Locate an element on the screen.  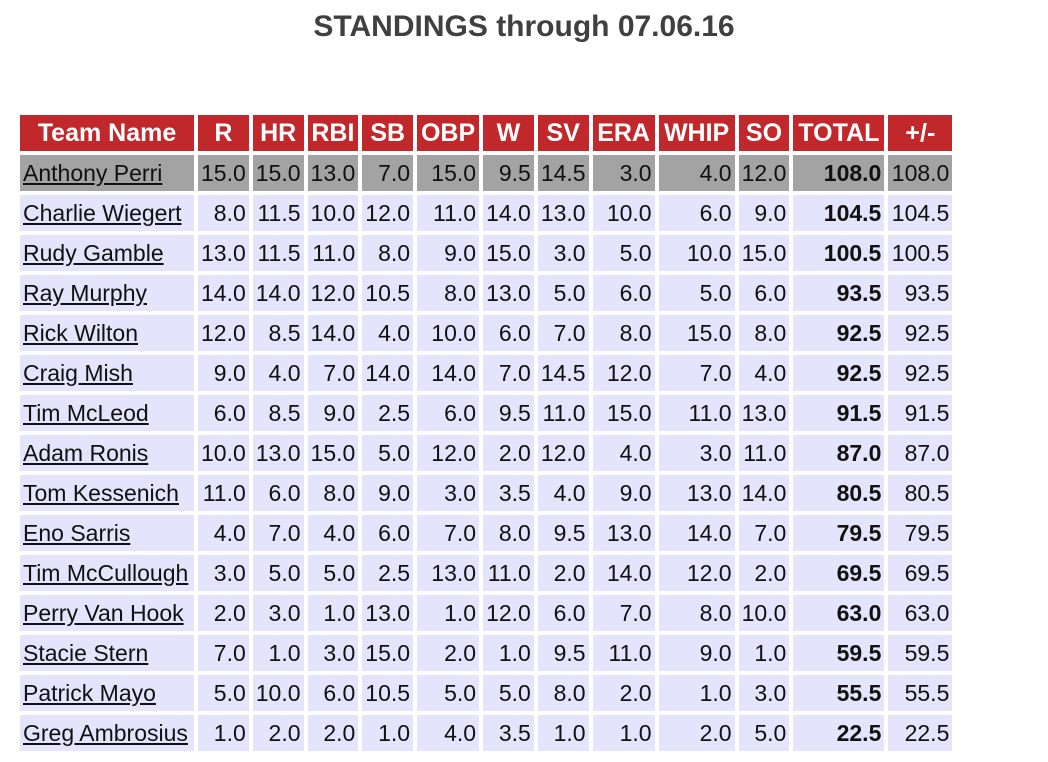
column-header-obp: OBP is located at coordinates (448, 133).